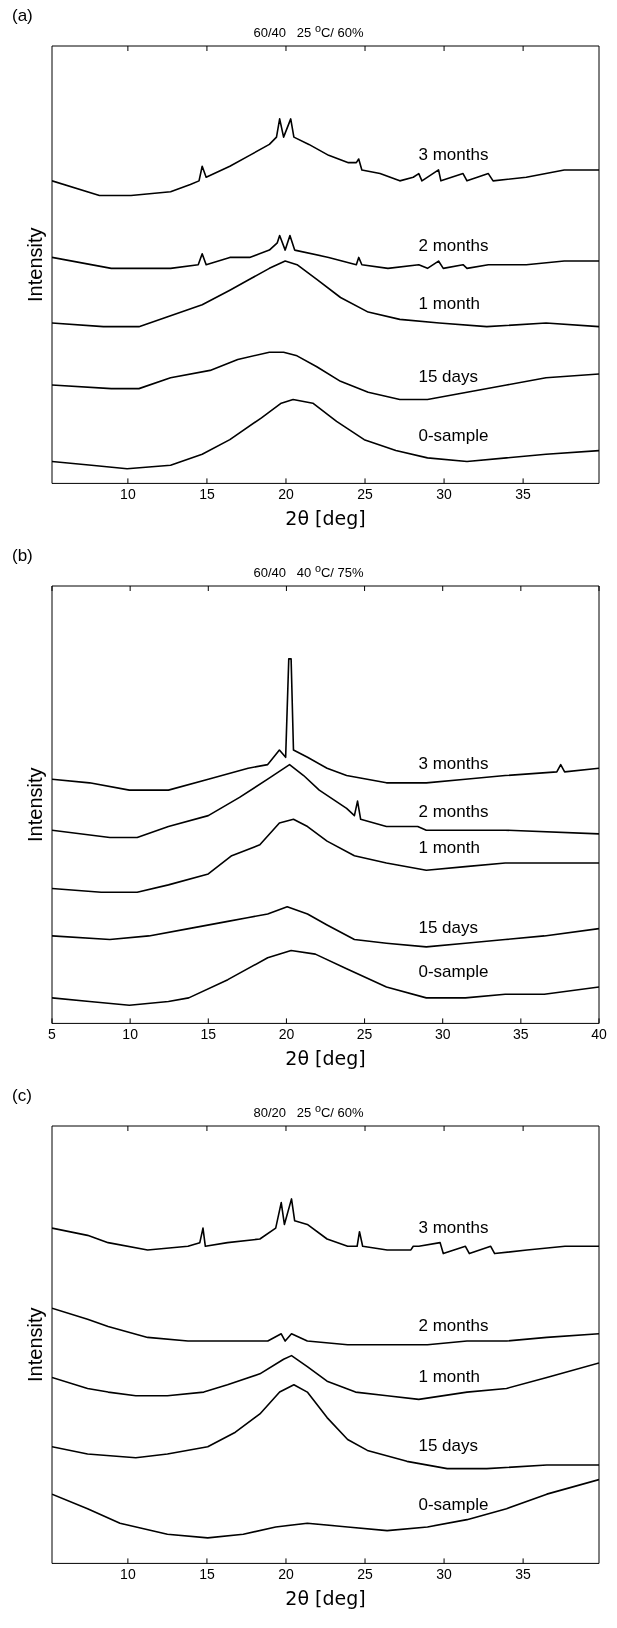 This screenshot has height=1628, width=617. Describe the element at coordinates (22, 16) in the screenshot. I see `text: (a)` at that location.